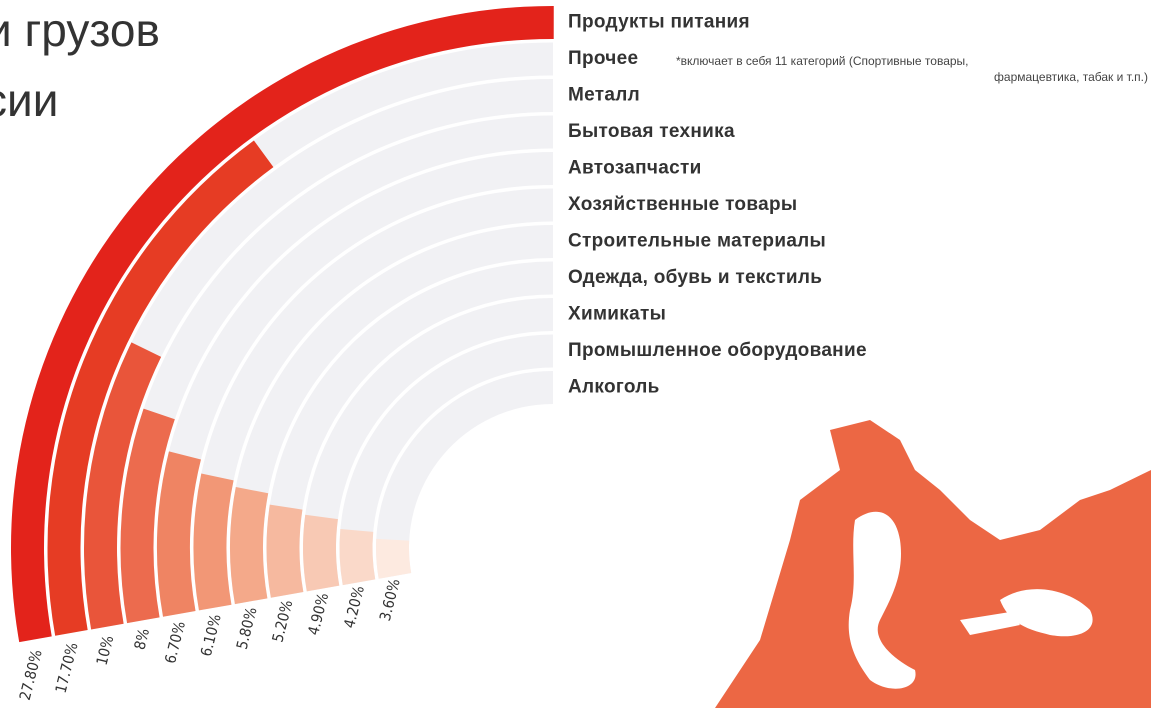 This screenshot has height=708, width=1151. I want to click on legend-note: фармацевтика, табак и т.п.), so click(1071, 77).